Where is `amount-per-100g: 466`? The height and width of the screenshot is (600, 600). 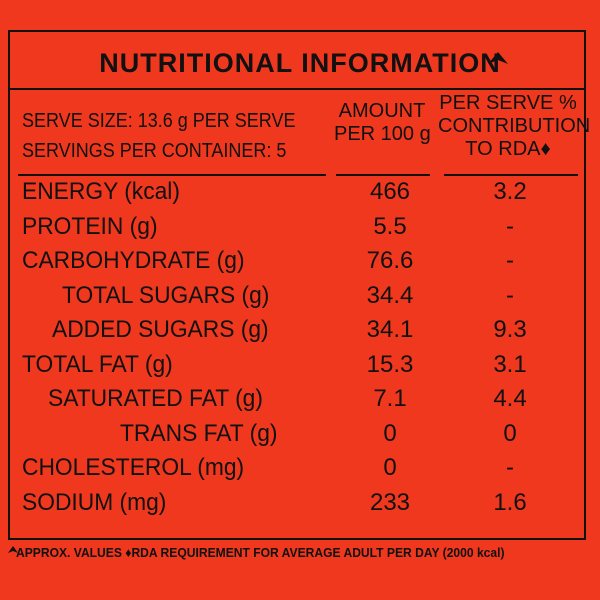
amount-per-100g: 466 is located at coordinates (390, 191).